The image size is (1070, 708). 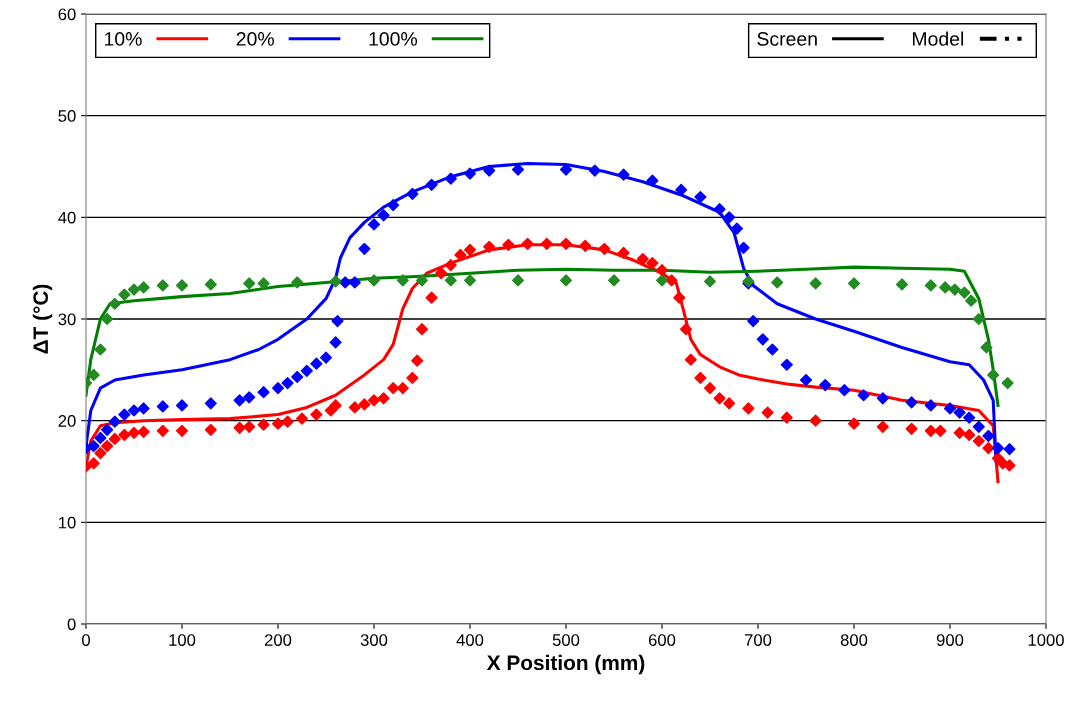 What do you see at coordinates (662, 640) in the screenshot?
I see `x-tick-label: 600` at bounding box center [662, 640].